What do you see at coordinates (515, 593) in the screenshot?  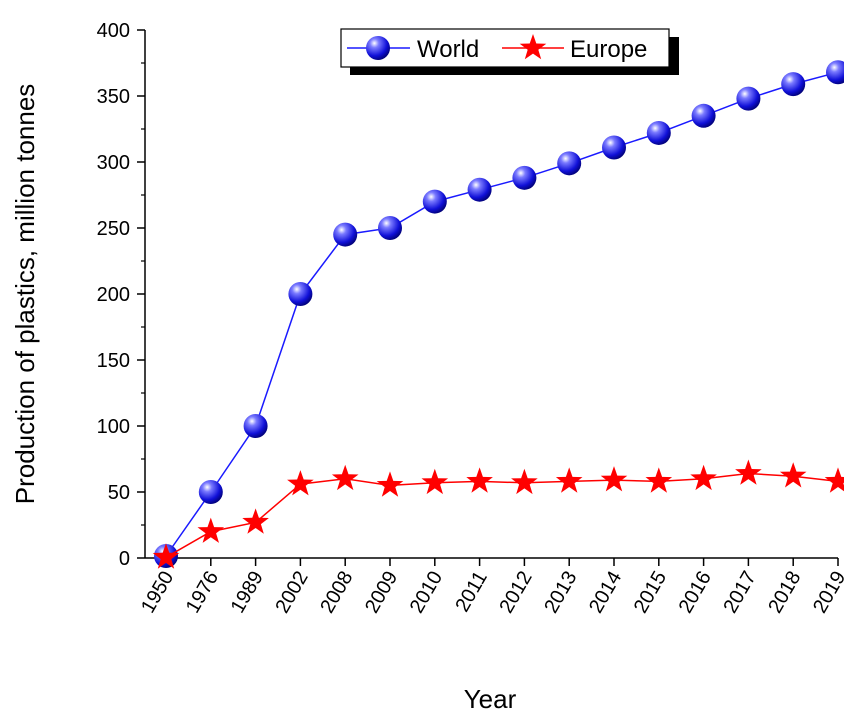 I see `x-tick-label: 2012` at bounding box center [515, 593].